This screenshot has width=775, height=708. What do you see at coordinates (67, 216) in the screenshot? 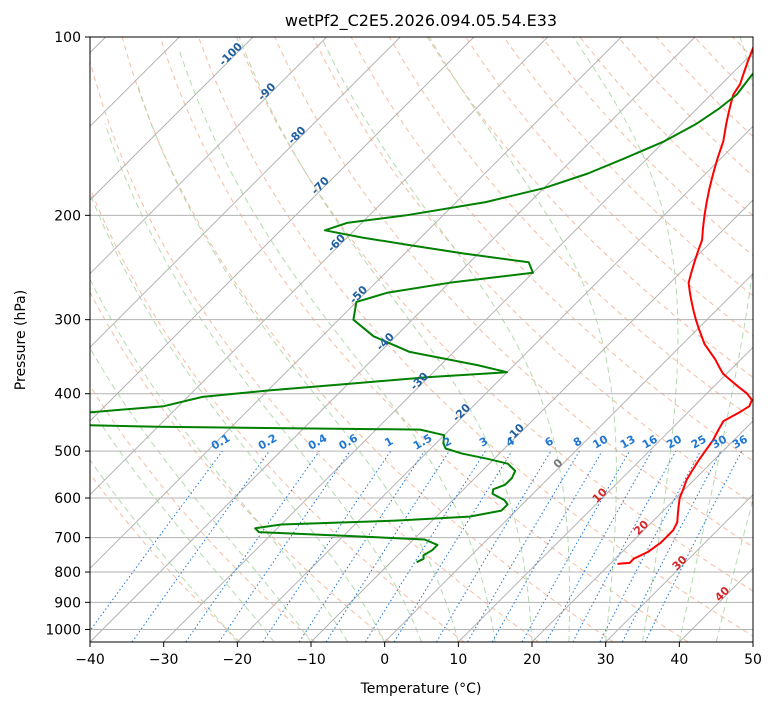
I see `y-tick-label: 200` at bounding box center [67, 216].